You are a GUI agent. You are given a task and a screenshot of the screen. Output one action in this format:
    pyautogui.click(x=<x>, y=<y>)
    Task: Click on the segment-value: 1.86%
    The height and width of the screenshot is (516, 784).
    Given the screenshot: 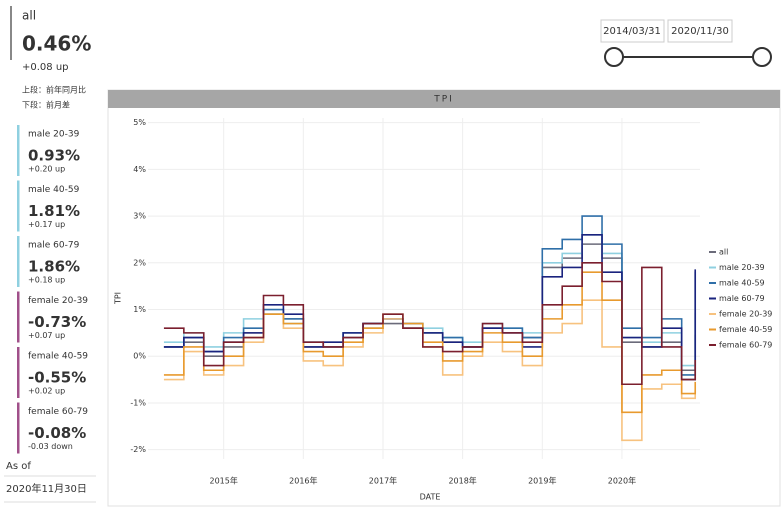 What is the action you would take?
    pyautogui.click(x=54, y=267)
    